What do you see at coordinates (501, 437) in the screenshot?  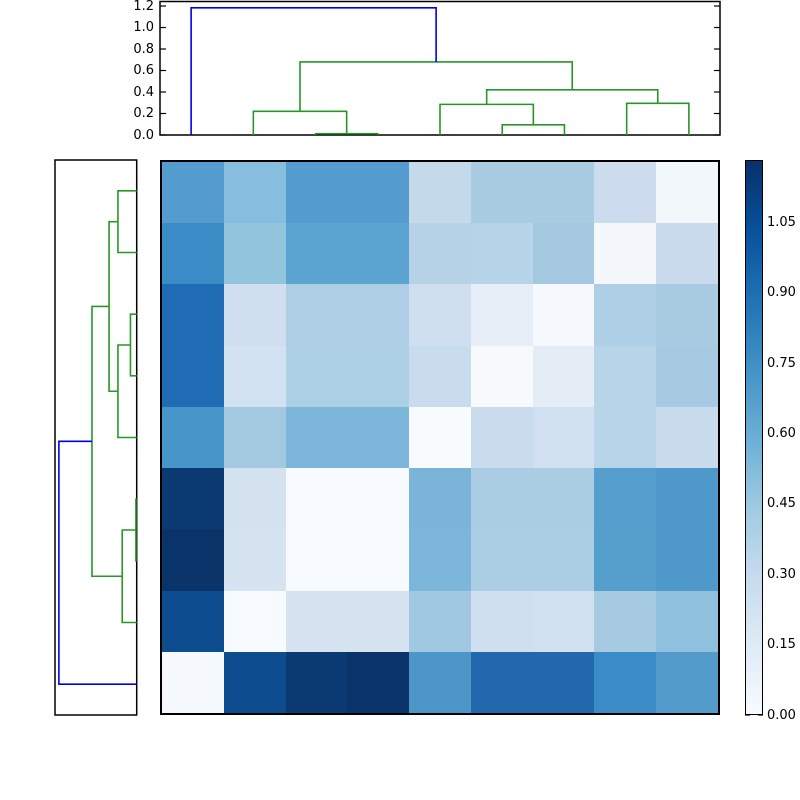 I see `heatmap-cell-r5c6` at bounding box center [501, 437].